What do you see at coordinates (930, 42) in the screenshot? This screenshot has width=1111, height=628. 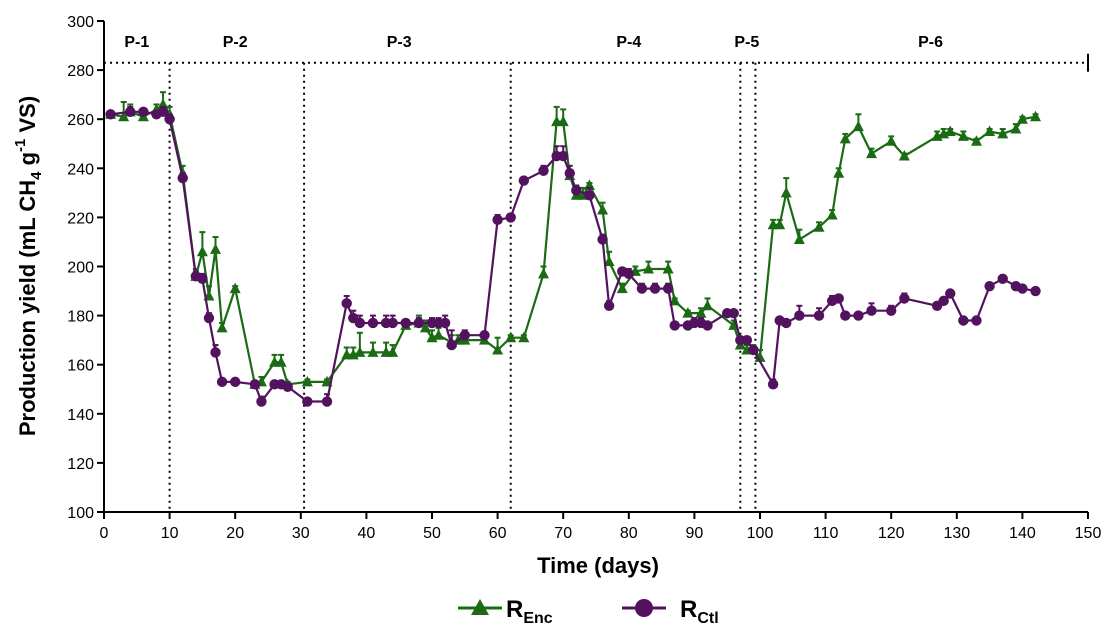 I see `phase-label: P-6` at bounding box center [930, 42].